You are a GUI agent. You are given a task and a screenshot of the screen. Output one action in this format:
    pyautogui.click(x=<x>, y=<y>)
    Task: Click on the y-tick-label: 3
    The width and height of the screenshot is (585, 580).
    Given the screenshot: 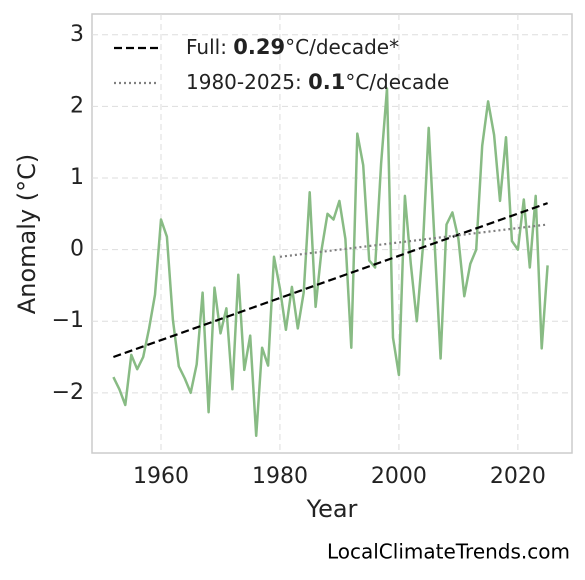 What is the action you would take?
    pyautogui.click(x=77, y=34)
    